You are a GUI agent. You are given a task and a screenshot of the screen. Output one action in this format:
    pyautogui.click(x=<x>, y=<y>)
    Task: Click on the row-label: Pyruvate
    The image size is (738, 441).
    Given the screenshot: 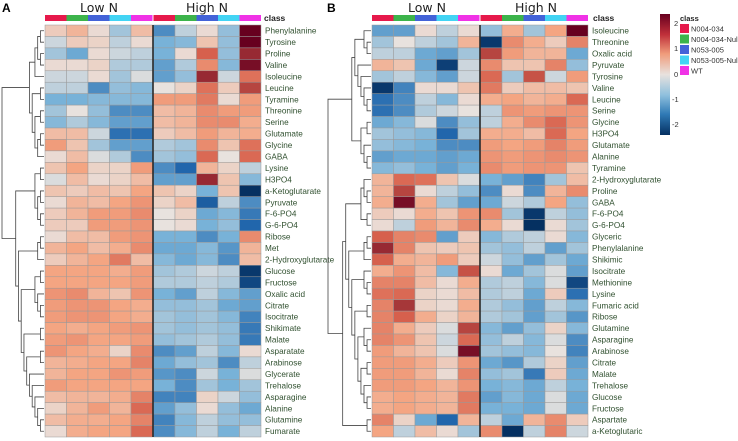 What is the action you would take?
    pyautogui.click(x=608, y=65)
    